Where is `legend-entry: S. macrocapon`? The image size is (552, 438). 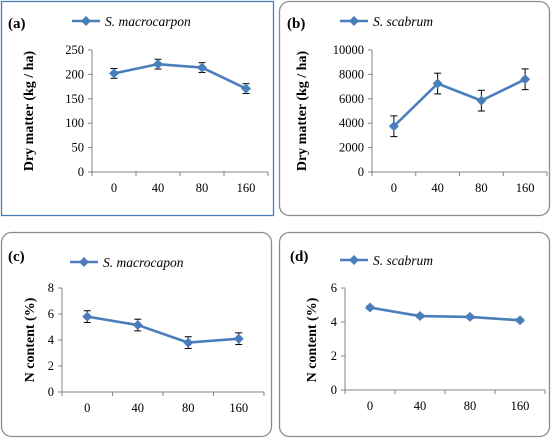
legend-entry: S. macrocapon is located at coordinates (143, 262).